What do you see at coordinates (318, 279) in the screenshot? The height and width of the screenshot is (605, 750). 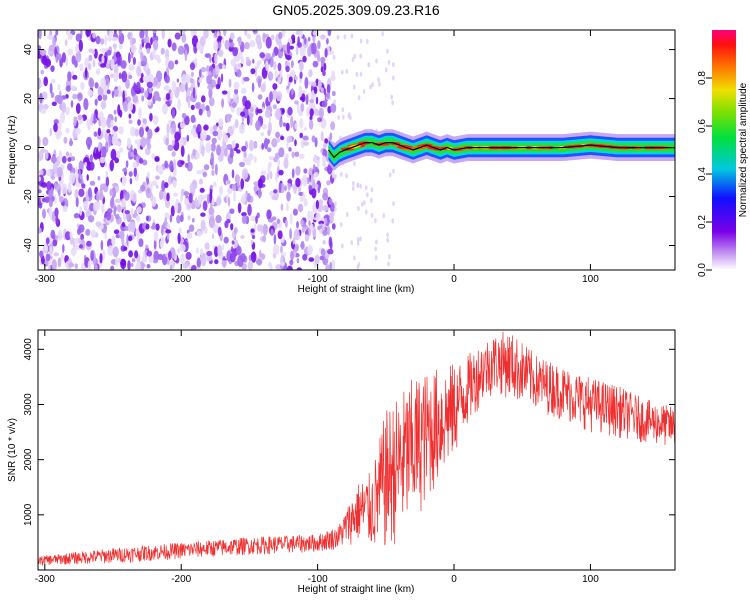 I see `x-tick-label: -100` at bounding box center [318, 279].